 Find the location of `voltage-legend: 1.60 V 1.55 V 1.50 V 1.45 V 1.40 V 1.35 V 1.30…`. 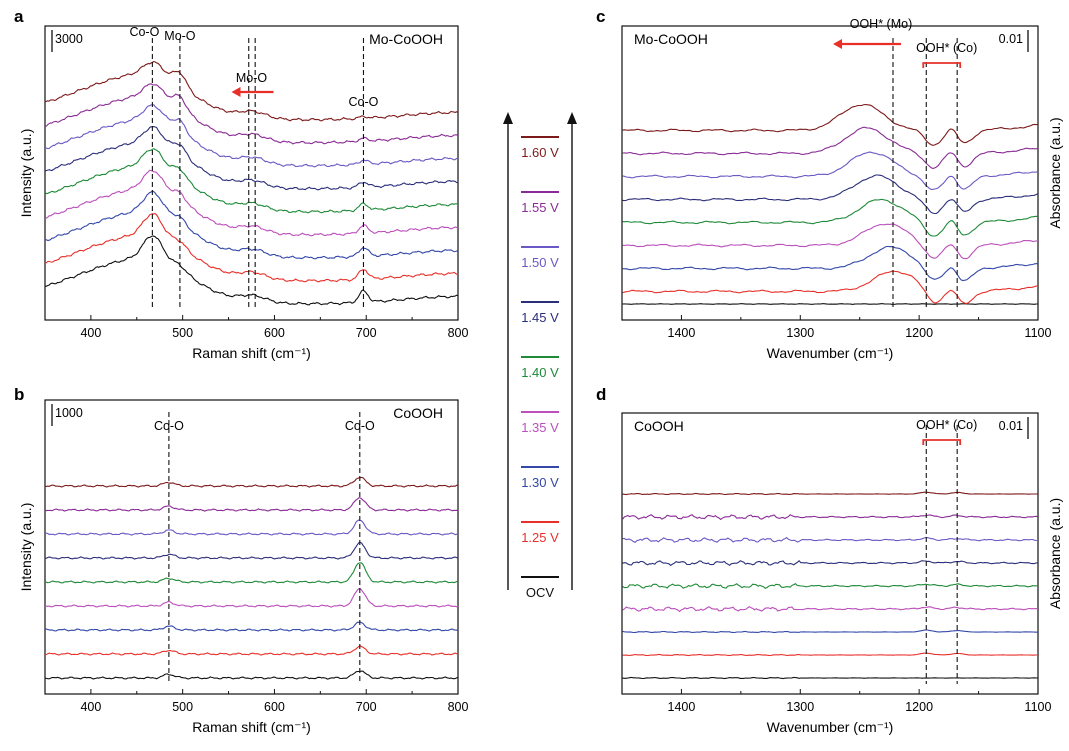

voltage-legend: 1.60 V 1.55 V 1.50 V 1.45 V 1.40 V 1.35 V 1.30… is located at coordinates (540, 356).